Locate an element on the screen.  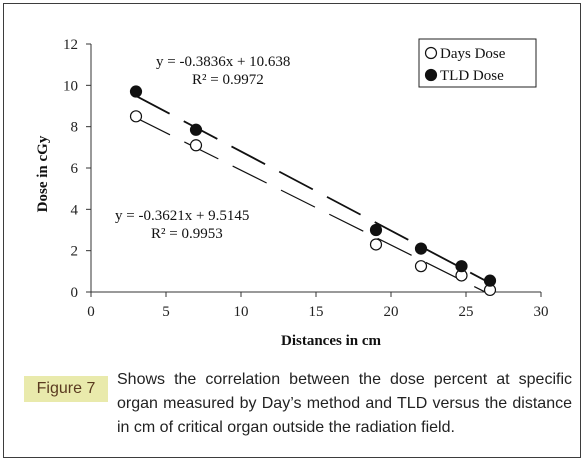
y-tick-label: 4 is located at coordinates (75, 210).